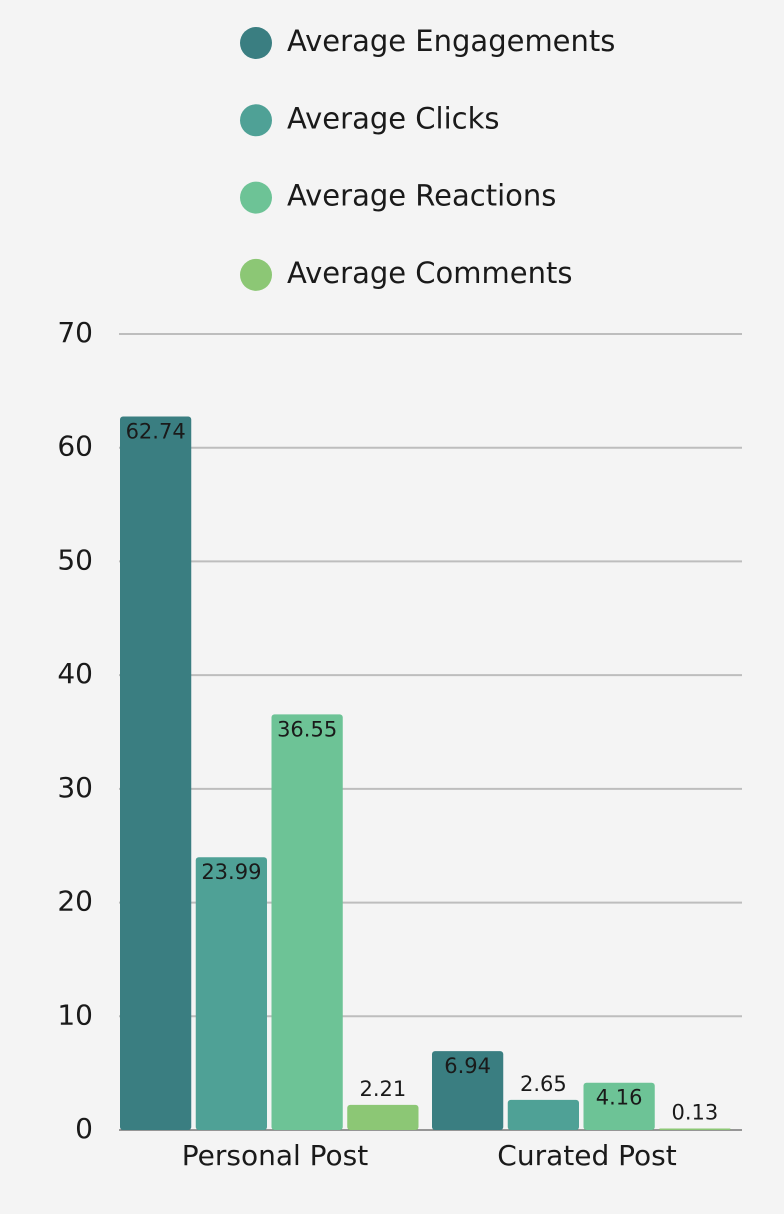  What do you see at coordinates (75, 559) in the screenshot?
I see `y-tick-label: 50` at bounding box center [75, 559].